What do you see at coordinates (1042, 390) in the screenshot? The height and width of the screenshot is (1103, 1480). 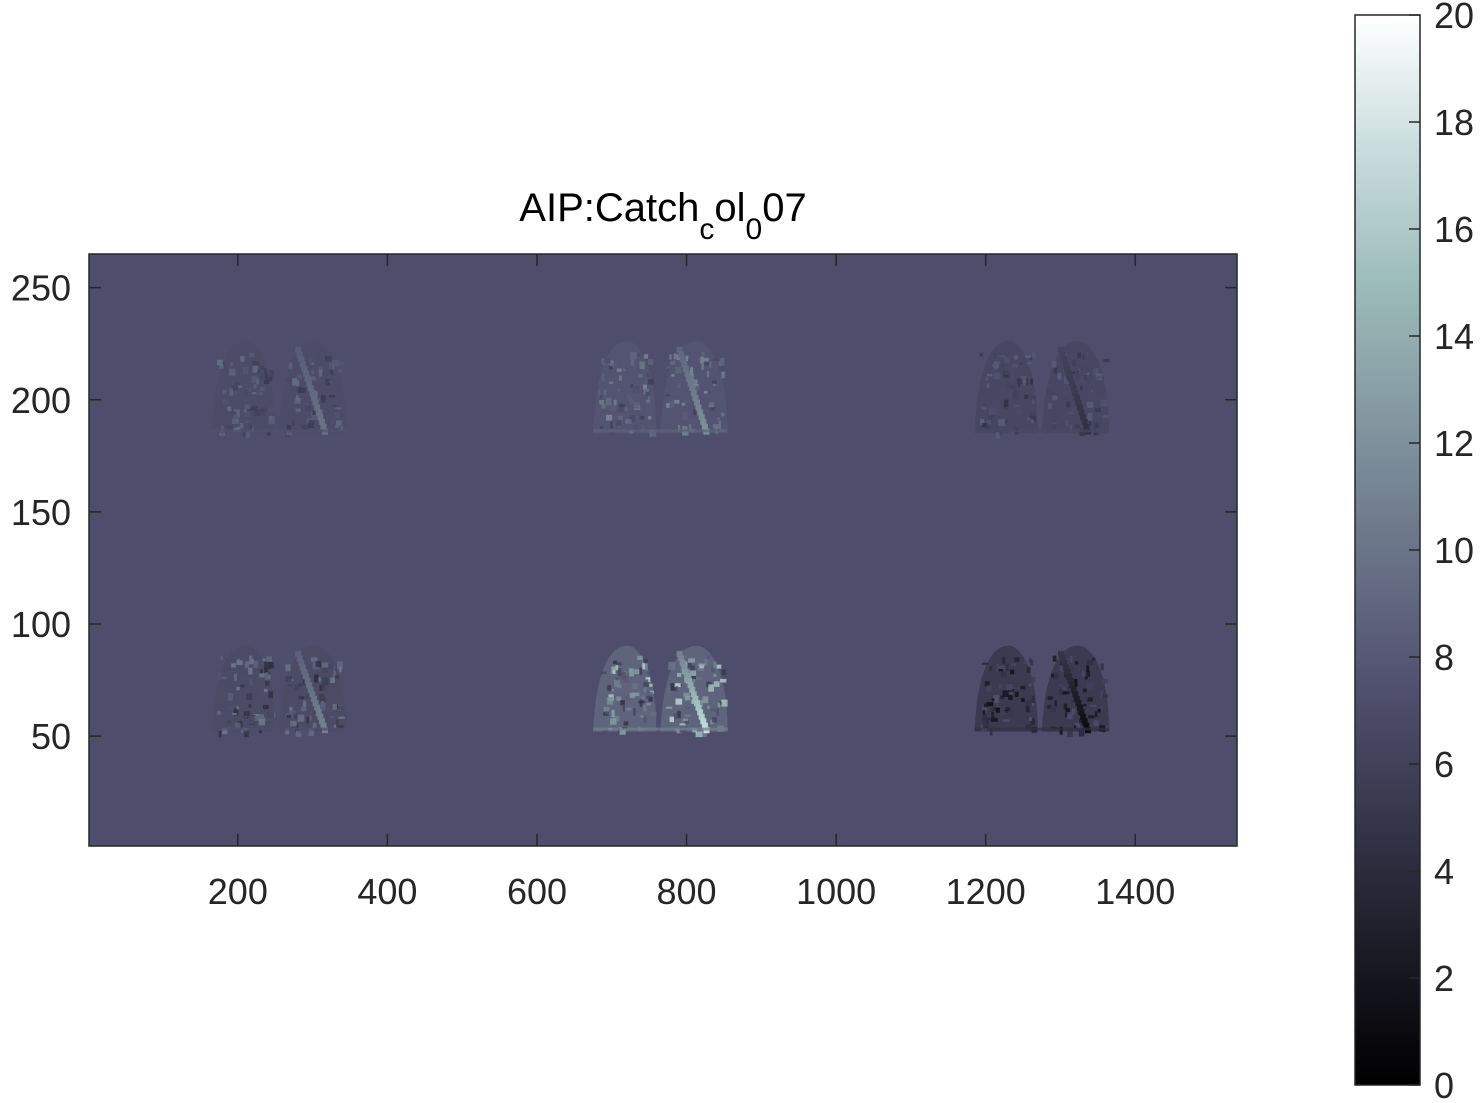 I see `region-top-right` at bounding box center [1042, 390].